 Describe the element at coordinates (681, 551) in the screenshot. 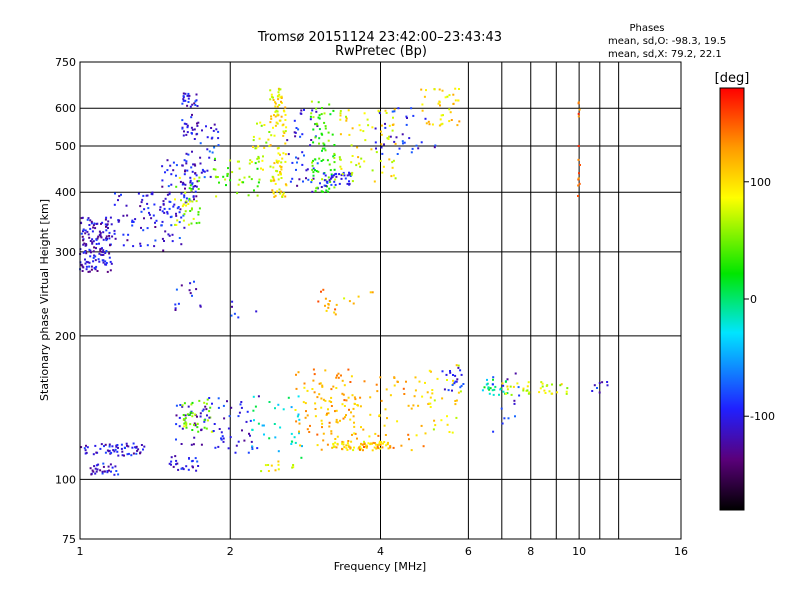

I see `x-tick-label: 16` at that location.